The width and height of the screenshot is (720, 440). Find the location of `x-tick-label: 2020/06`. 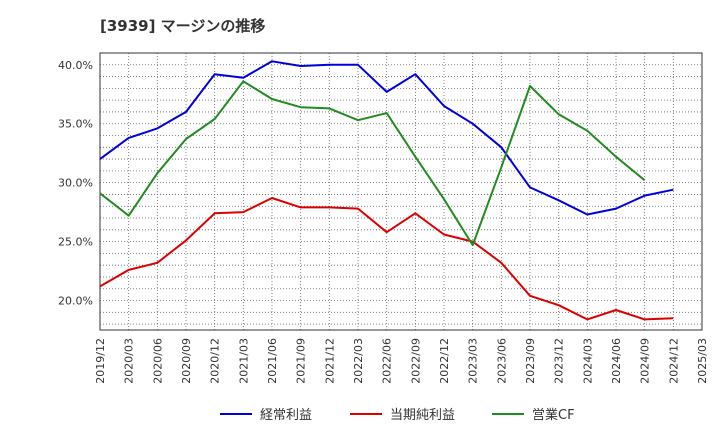

x-tick-label: 2020/06 is located at coordinates (157, 361).